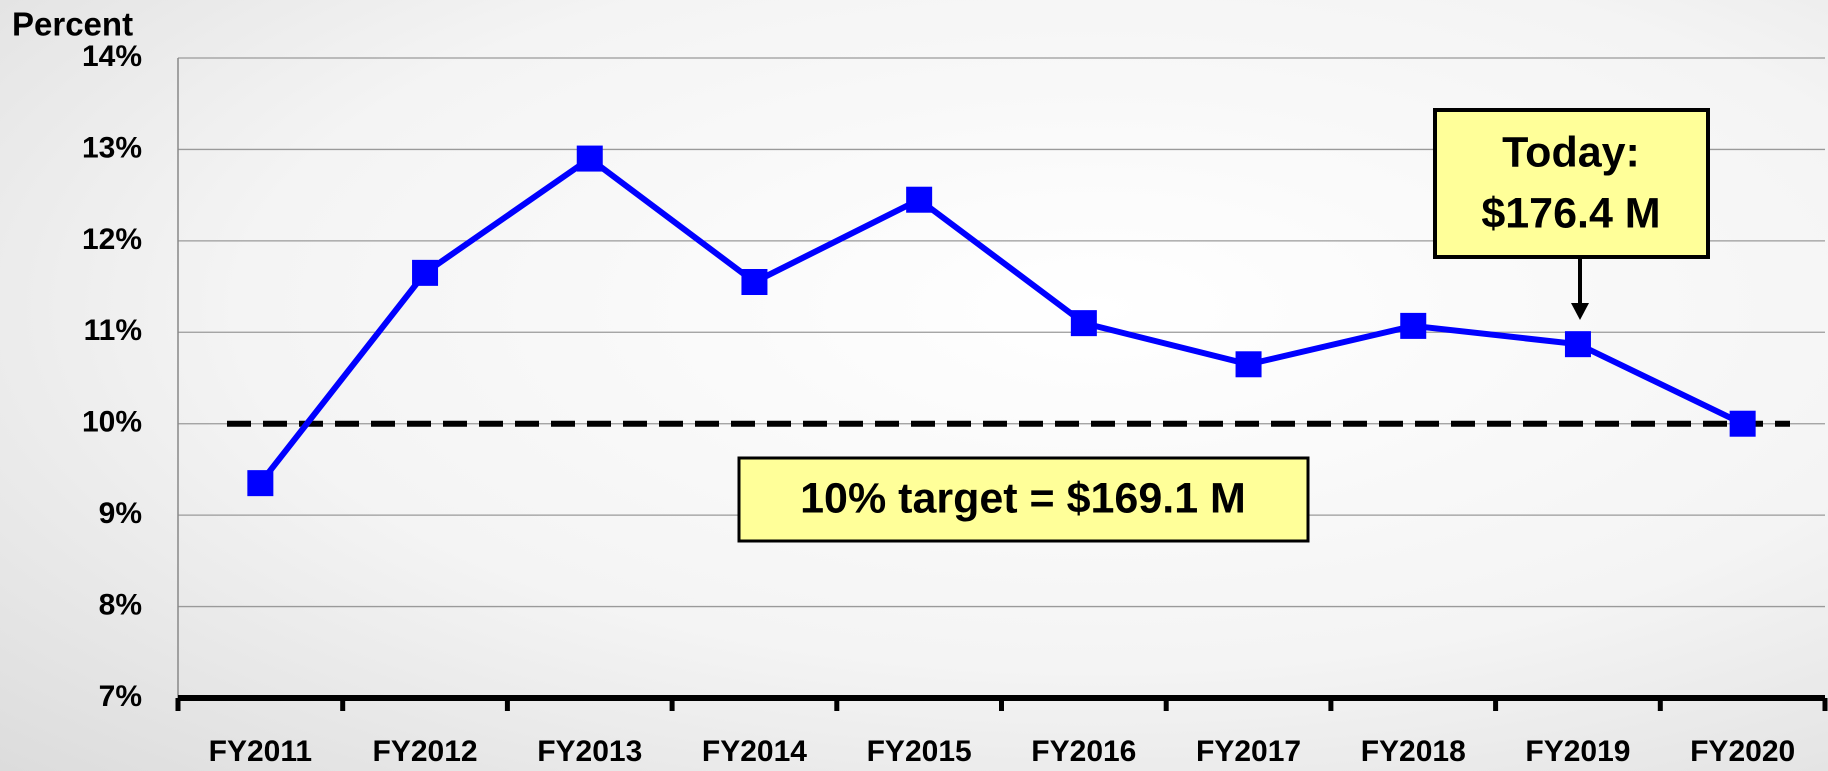  Describe the element at coordinates (425, 751) in the screenshot. I see `x-tick-label: FY2012` at that location.